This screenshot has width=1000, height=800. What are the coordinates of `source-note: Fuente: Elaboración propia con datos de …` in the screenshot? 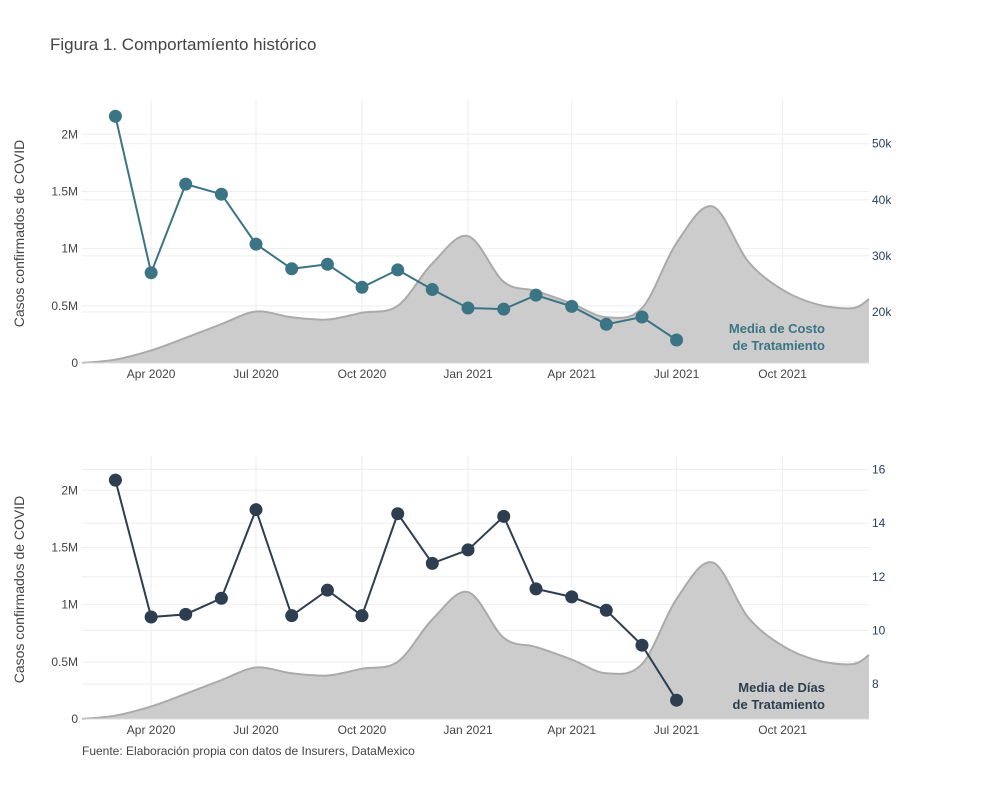 It's located at (248, 751).